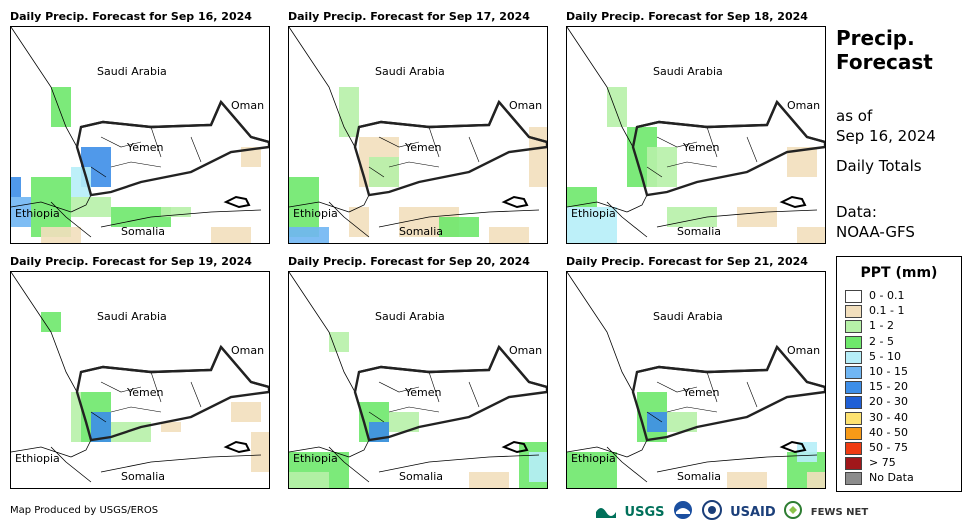 The image size is (970, 528). Describe the element at coordinates (409, 261) in the screenshot. I see `panel-title: Daily Precip. Forecast for Sep 20, 2024` at that location.